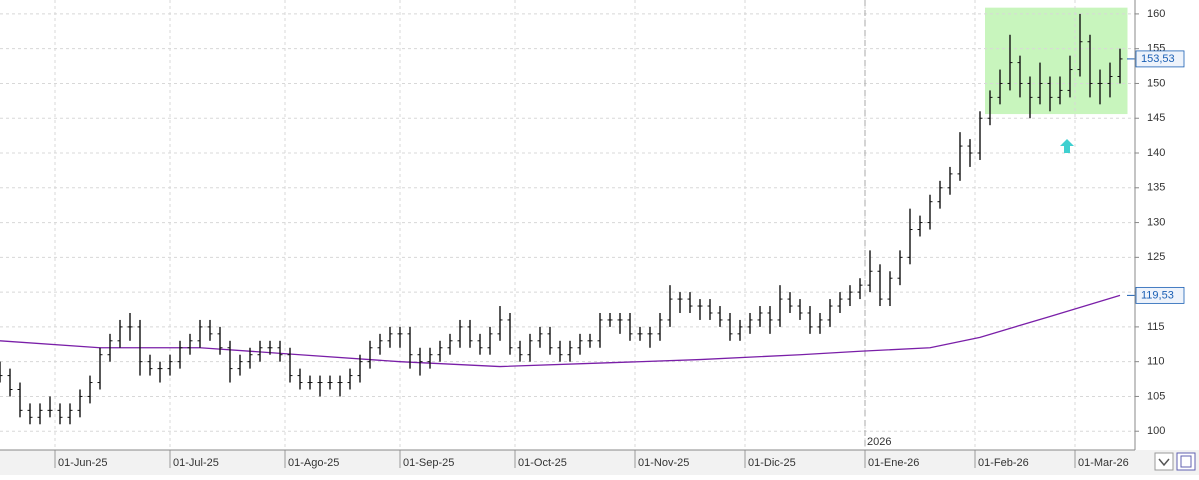 Image resolution: width=1199 pixels, height=480 pixels. I want to click on x-tick-label: 01-Ene-26, so click(893, 463).